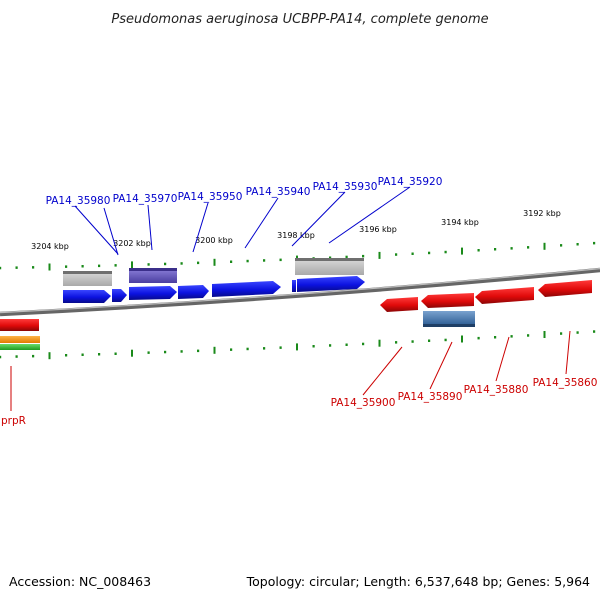 The width and height of the screenshot is (600, 600). I want to click on genome-backbone-highlight, so click(300, 291).